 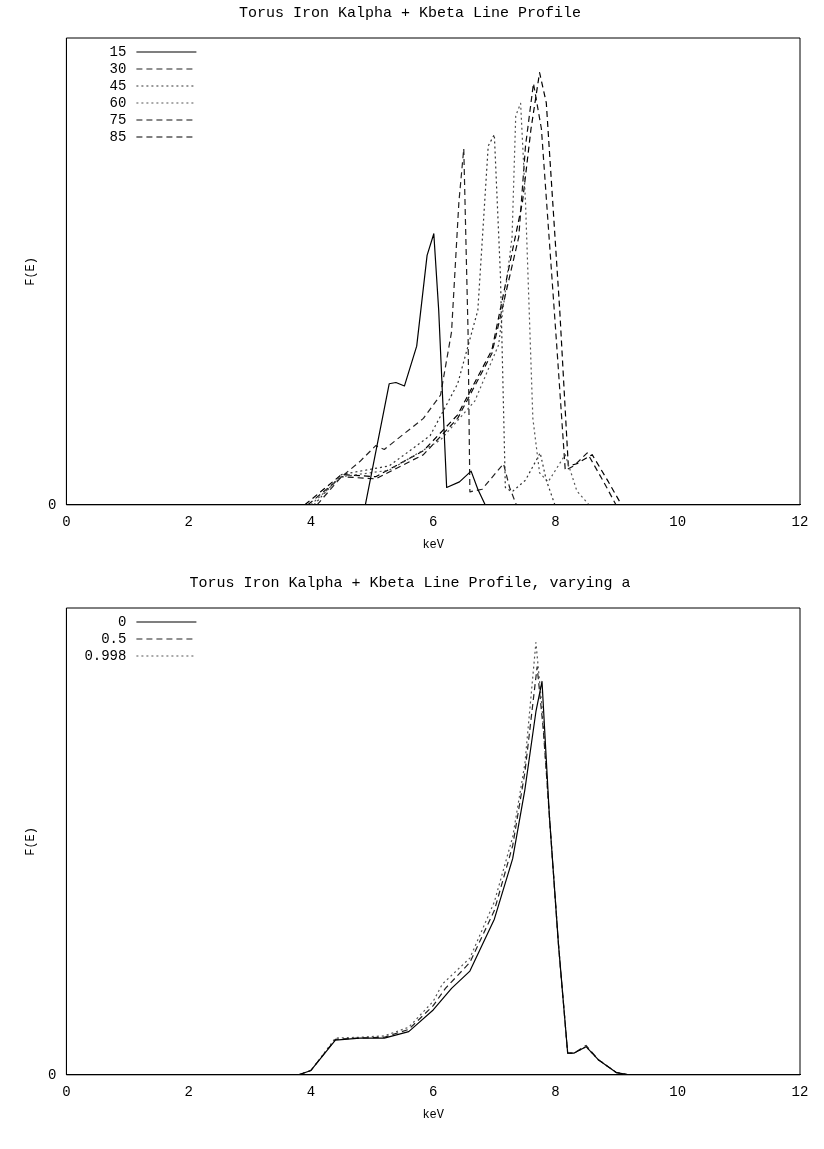 What do you see at coordinates (118, 102) in the screenshot?
I see `legend-label: 60` at bounding box center [118, 102].